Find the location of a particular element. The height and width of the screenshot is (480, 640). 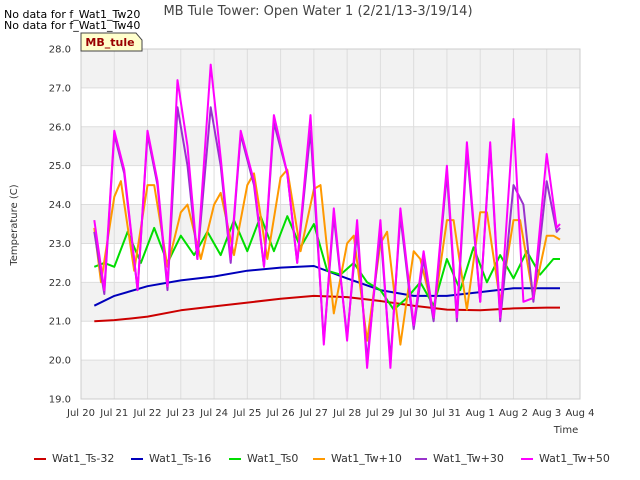

site-badge-label: MB_tule is located at coordinates (109, 42).